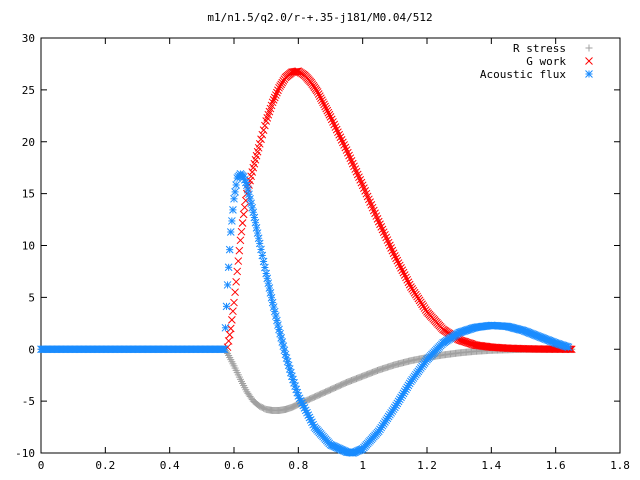  Describe the element at coordinates (28, 194) in the screenshot. I see `y-tick-label: 15` at that location.